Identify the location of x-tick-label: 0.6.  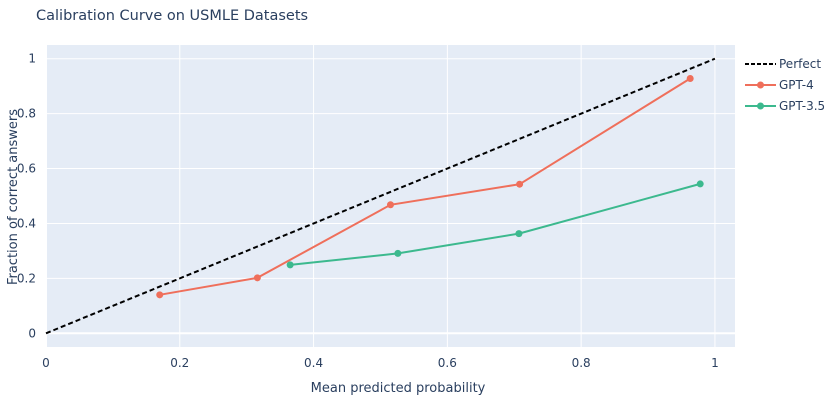
(447, 363).